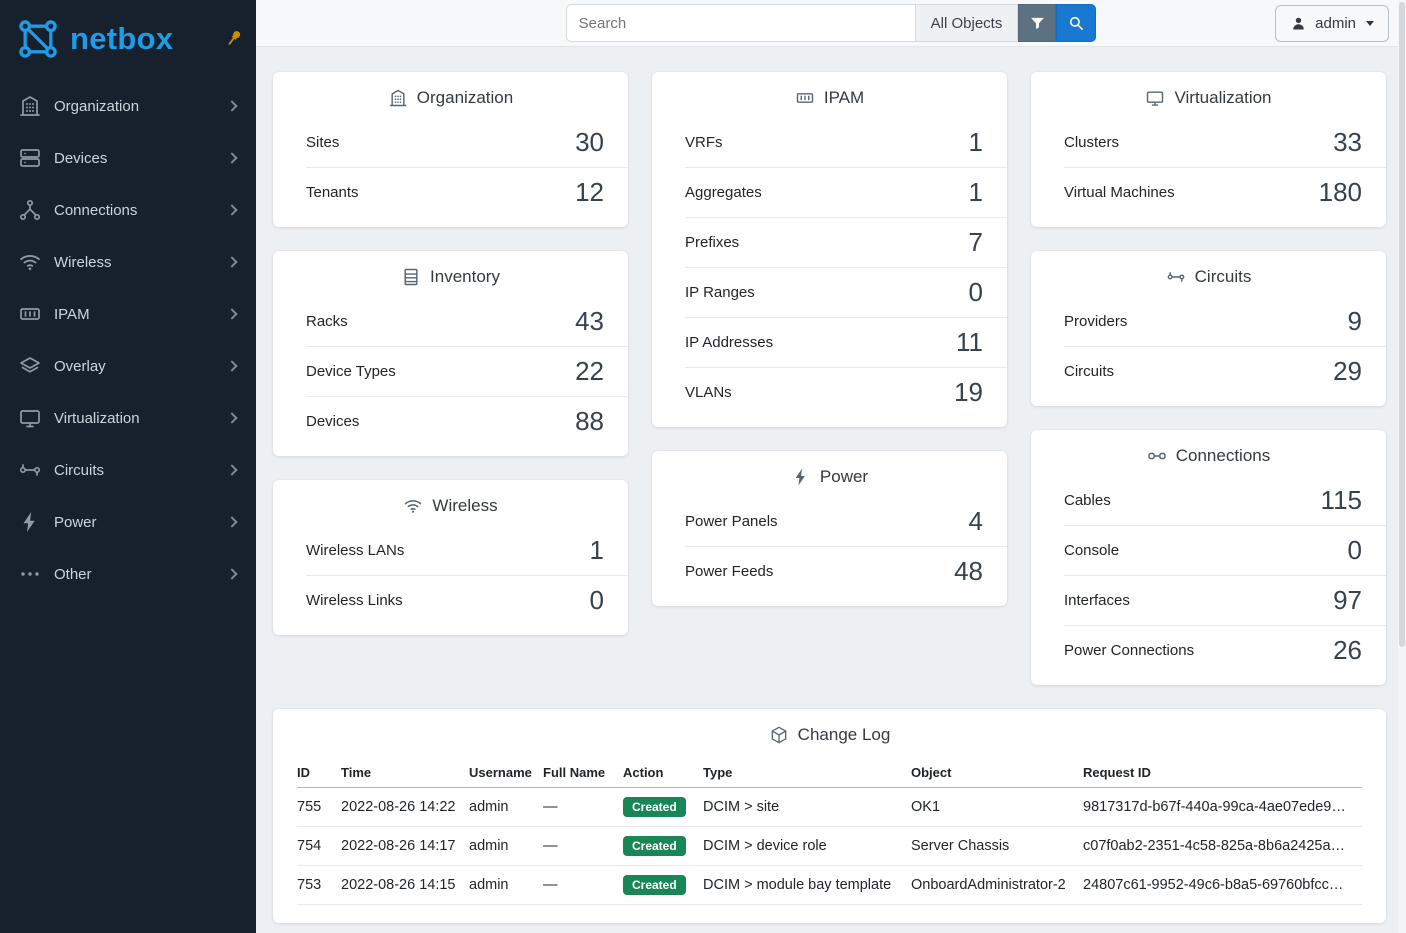  I want to click on sidebar-item-connections: Connections, so click(128, 210).